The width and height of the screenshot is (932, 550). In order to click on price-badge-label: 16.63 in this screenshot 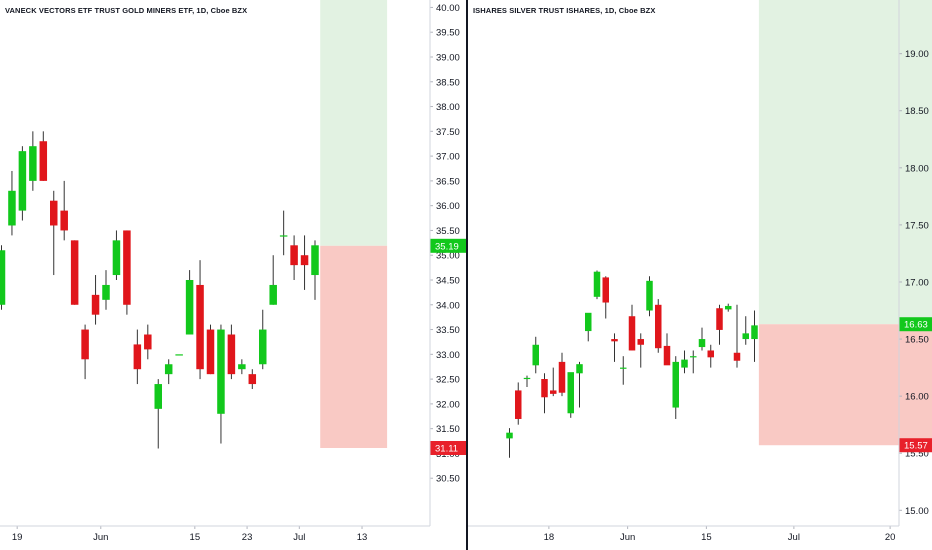, I will do `click(916, 325)`.